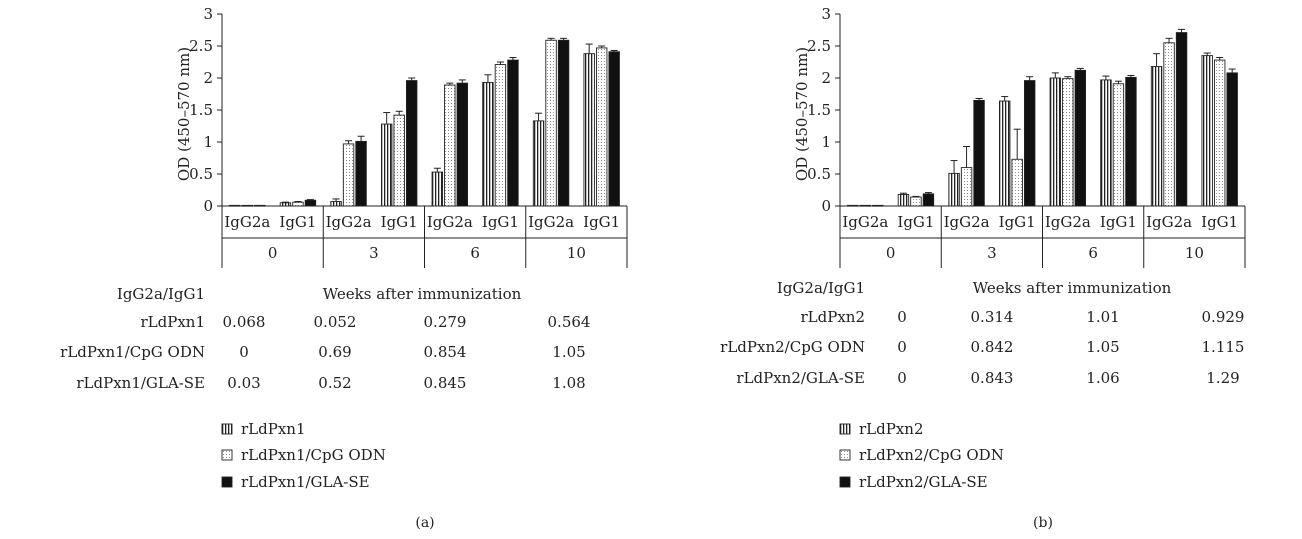 This screenshot has height=539, width=1302. What do you see at coordinates (891, 429) in the screenshot?
I see `legend-label: rLdPxn2` at bounding box center [891, 429].